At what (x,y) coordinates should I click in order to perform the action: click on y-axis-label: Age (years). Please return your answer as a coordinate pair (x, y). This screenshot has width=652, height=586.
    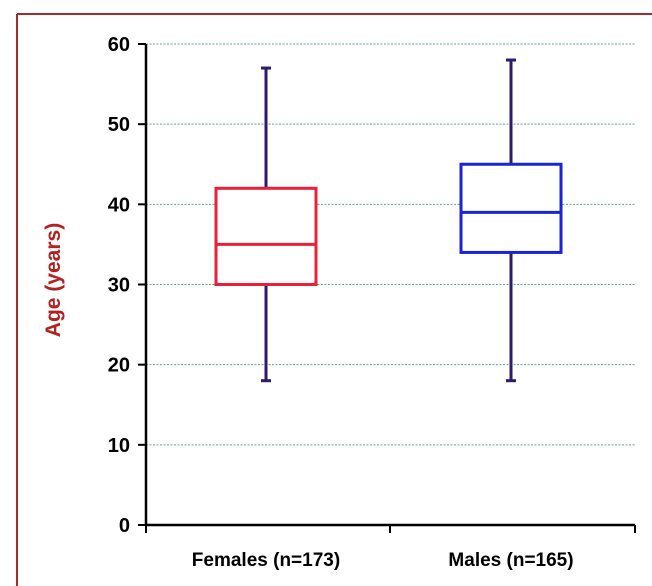
    Looking at the image, I should click on (53, 280).